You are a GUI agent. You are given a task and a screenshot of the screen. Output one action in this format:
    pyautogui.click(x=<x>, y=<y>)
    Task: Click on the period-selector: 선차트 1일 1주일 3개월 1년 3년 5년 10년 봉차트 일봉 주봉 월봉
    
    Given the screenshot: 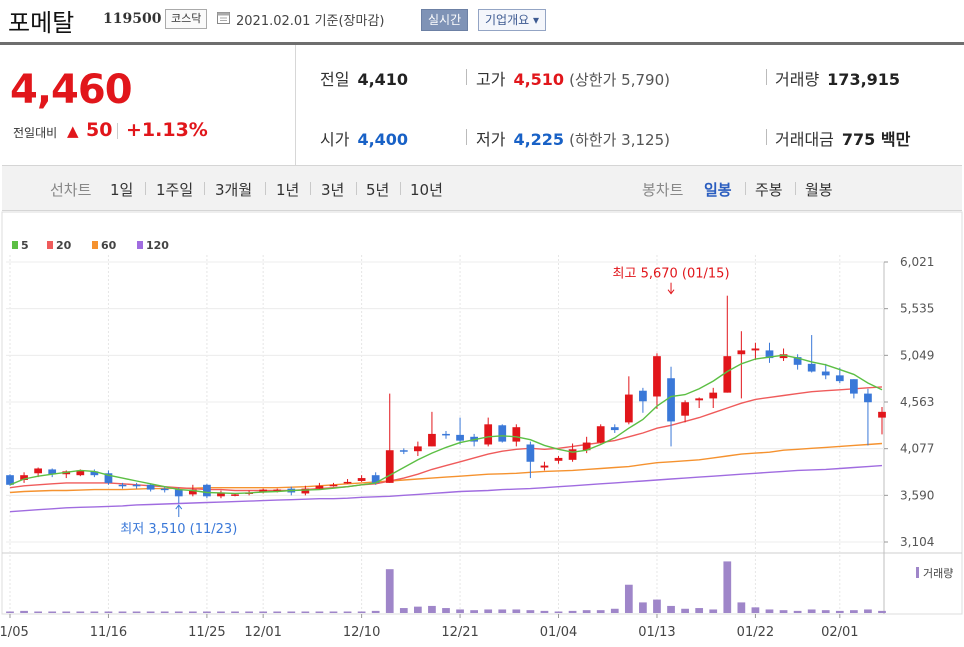 What is the action you would take?
    pyautogui.click(x=482, y=188)
    